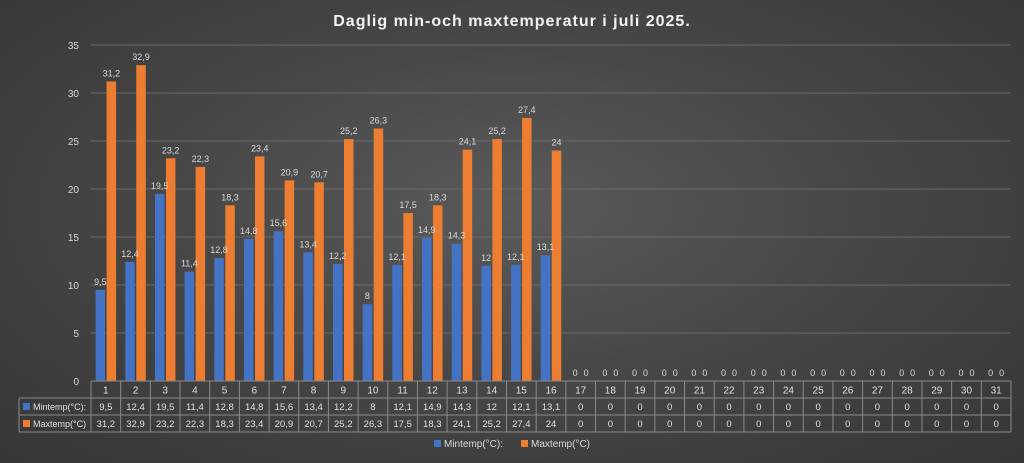 Image resolution: width=1024 pixels, height=463 pixels. What do you see at coordinates (556, 143) in the screenshot?
I see `max-data-label-16: 24` at bounding box center [556, 143].